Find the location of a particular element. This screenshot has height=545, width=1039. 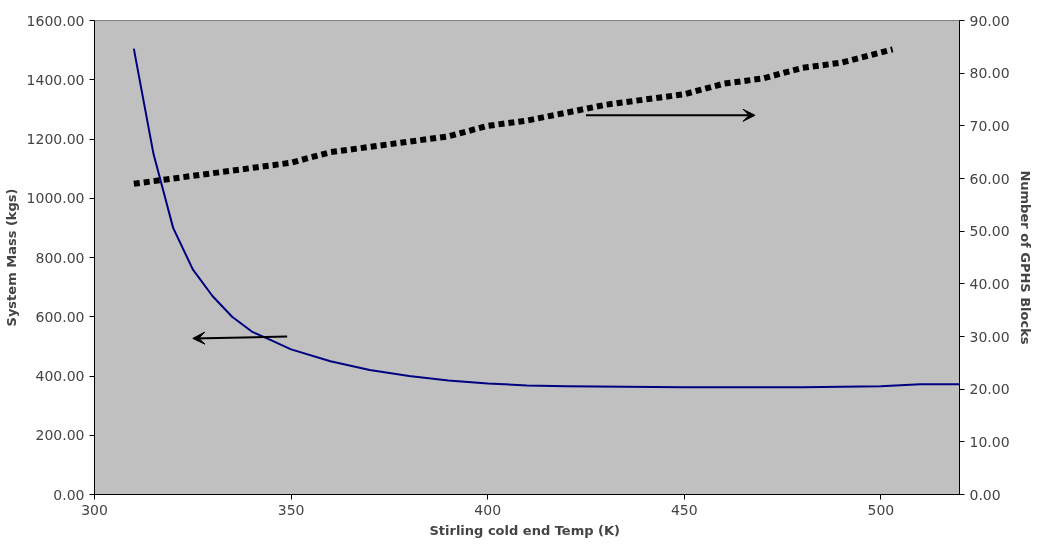

y-tick-label: 200.00 is located at coordinates (60, 435).